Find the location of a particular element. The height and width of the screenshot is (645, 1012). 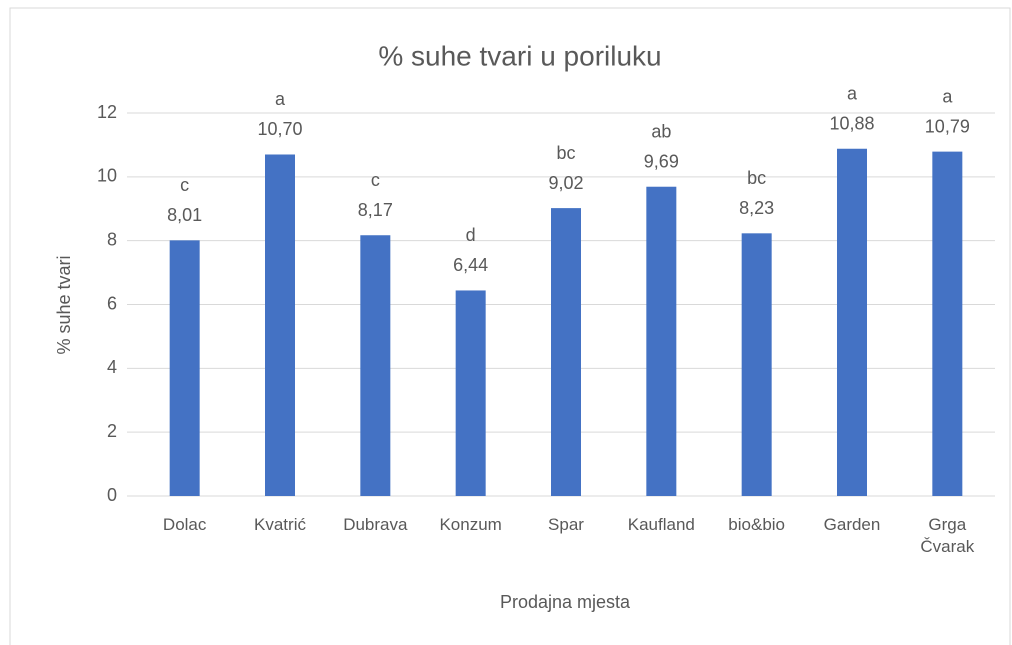

x-tick-label: bio&bio is located at coordinates (757, 524).